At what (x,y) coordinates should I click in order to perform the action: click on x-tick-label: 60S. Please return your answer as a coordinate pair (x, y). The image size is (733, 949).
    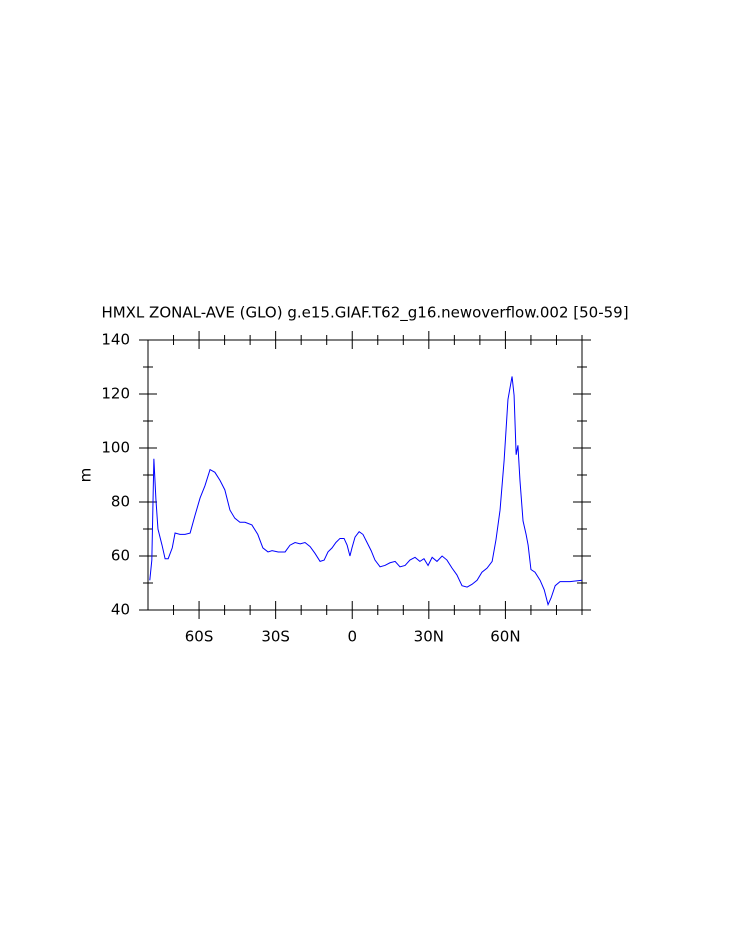
    Looking at the image, I should click on (199, 637).